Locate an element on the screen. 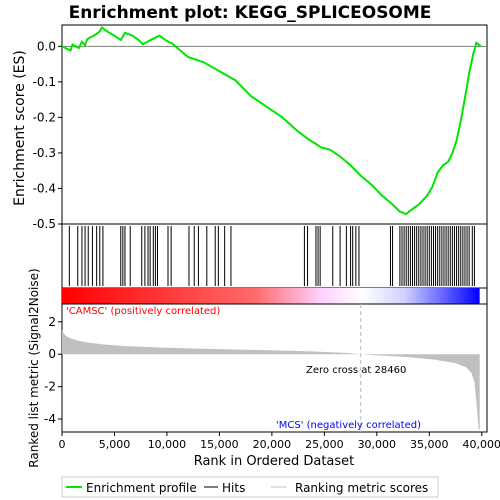  x-tick-label: 0 is located at coordinates (62, 444).